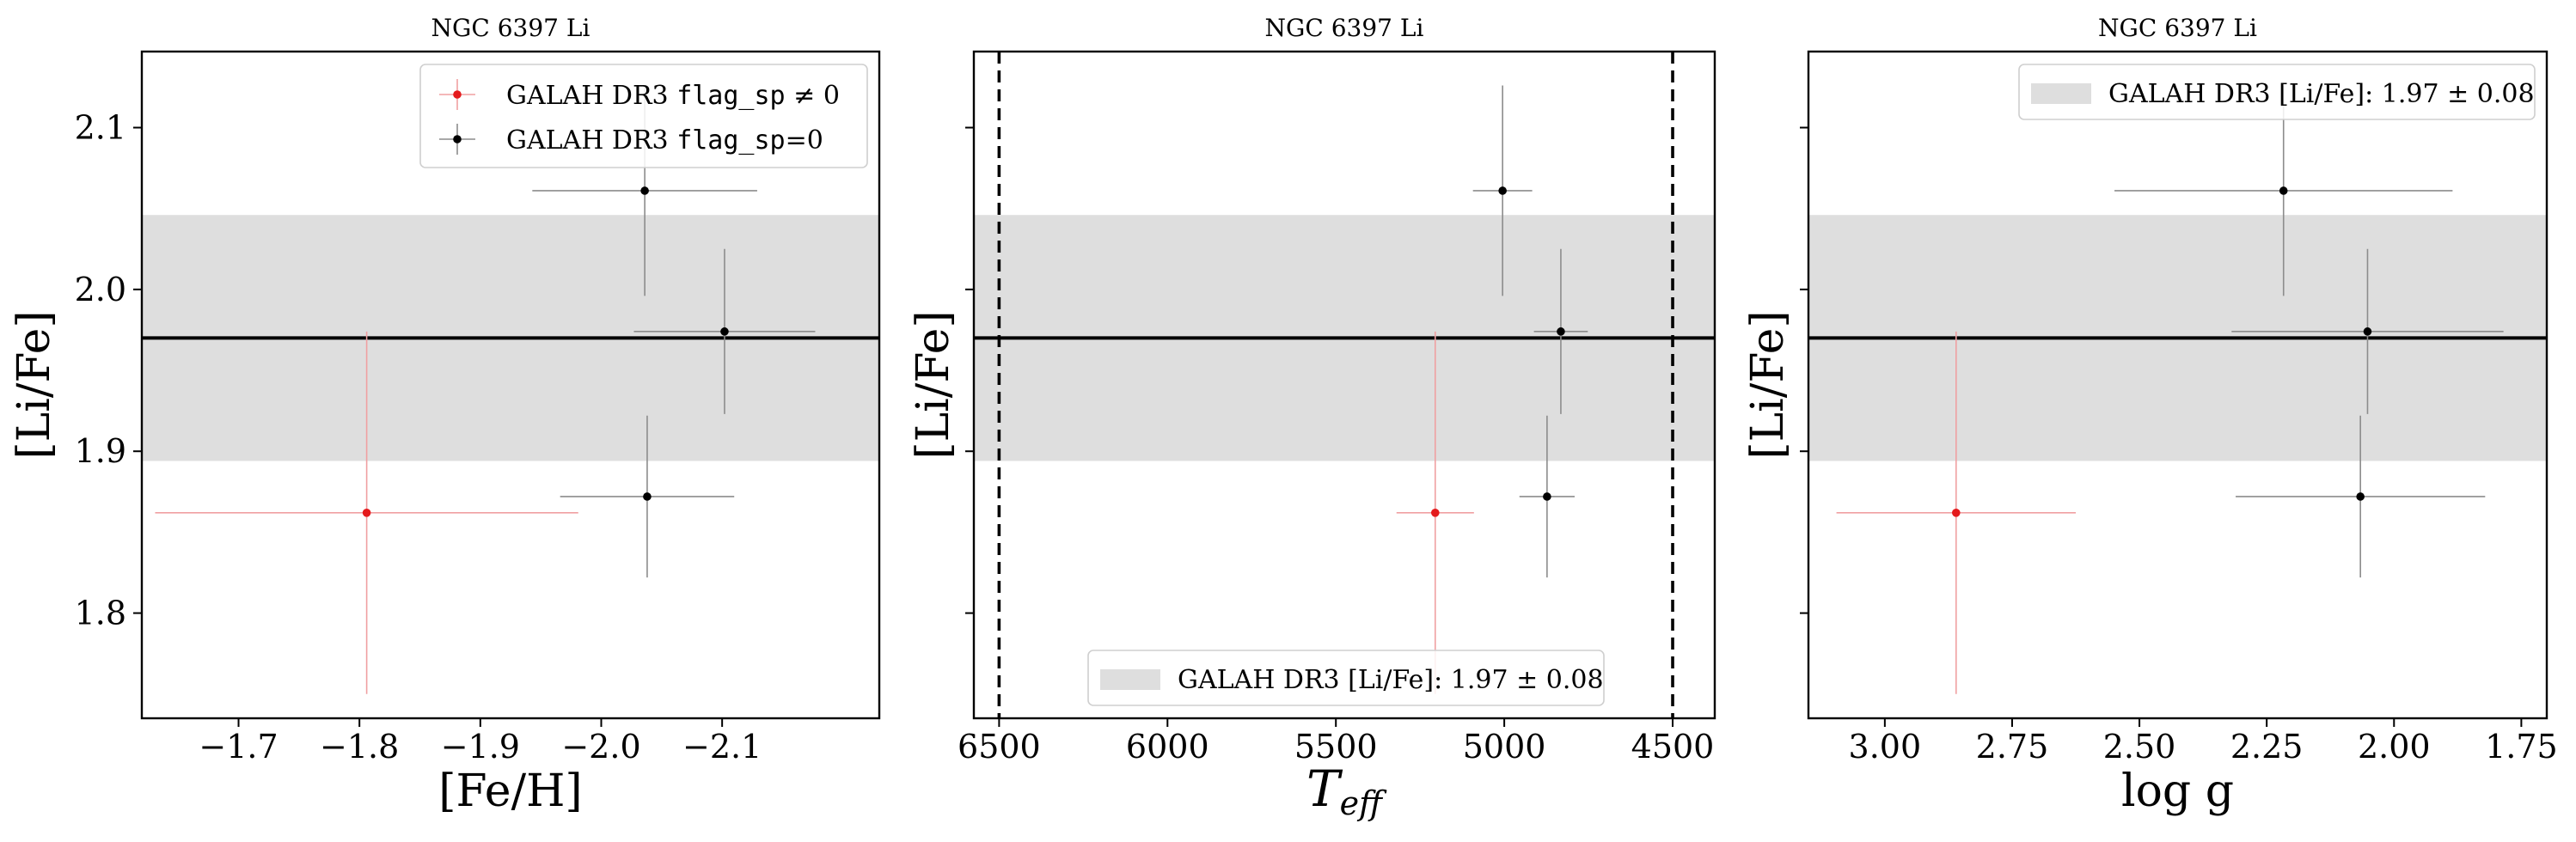 The width and height of the screenshot is (2576, 842). Describe the element at coordinates (600, 747) in the screenshot. I see `x-tick-label: −2.0` at that location.